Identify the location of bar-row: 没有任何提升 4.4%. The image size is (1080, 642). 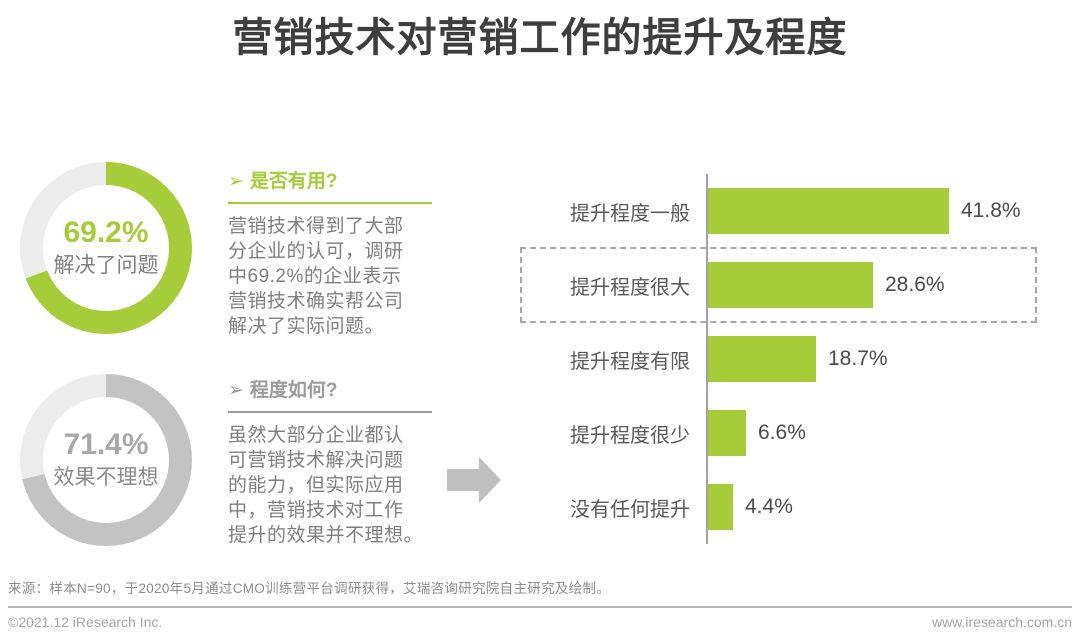
(794, 507).